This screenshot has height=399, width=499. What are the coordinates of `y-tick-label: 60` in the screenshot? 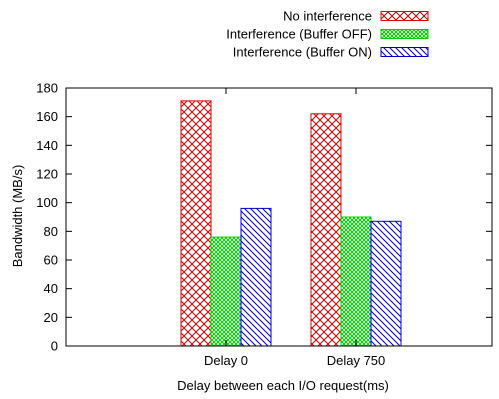 It's located at (51, 260).